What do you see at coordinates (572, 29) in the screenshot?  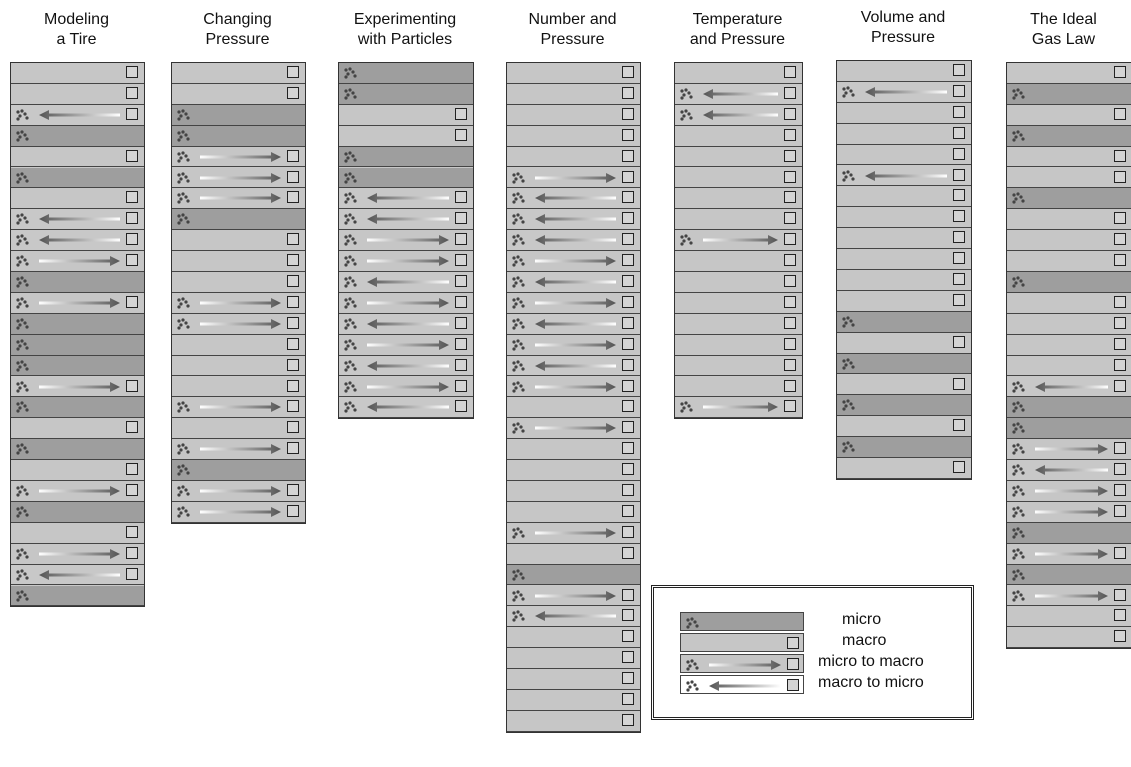 I see `column-title: Number and Pressure` at bounding box center [572, 29].